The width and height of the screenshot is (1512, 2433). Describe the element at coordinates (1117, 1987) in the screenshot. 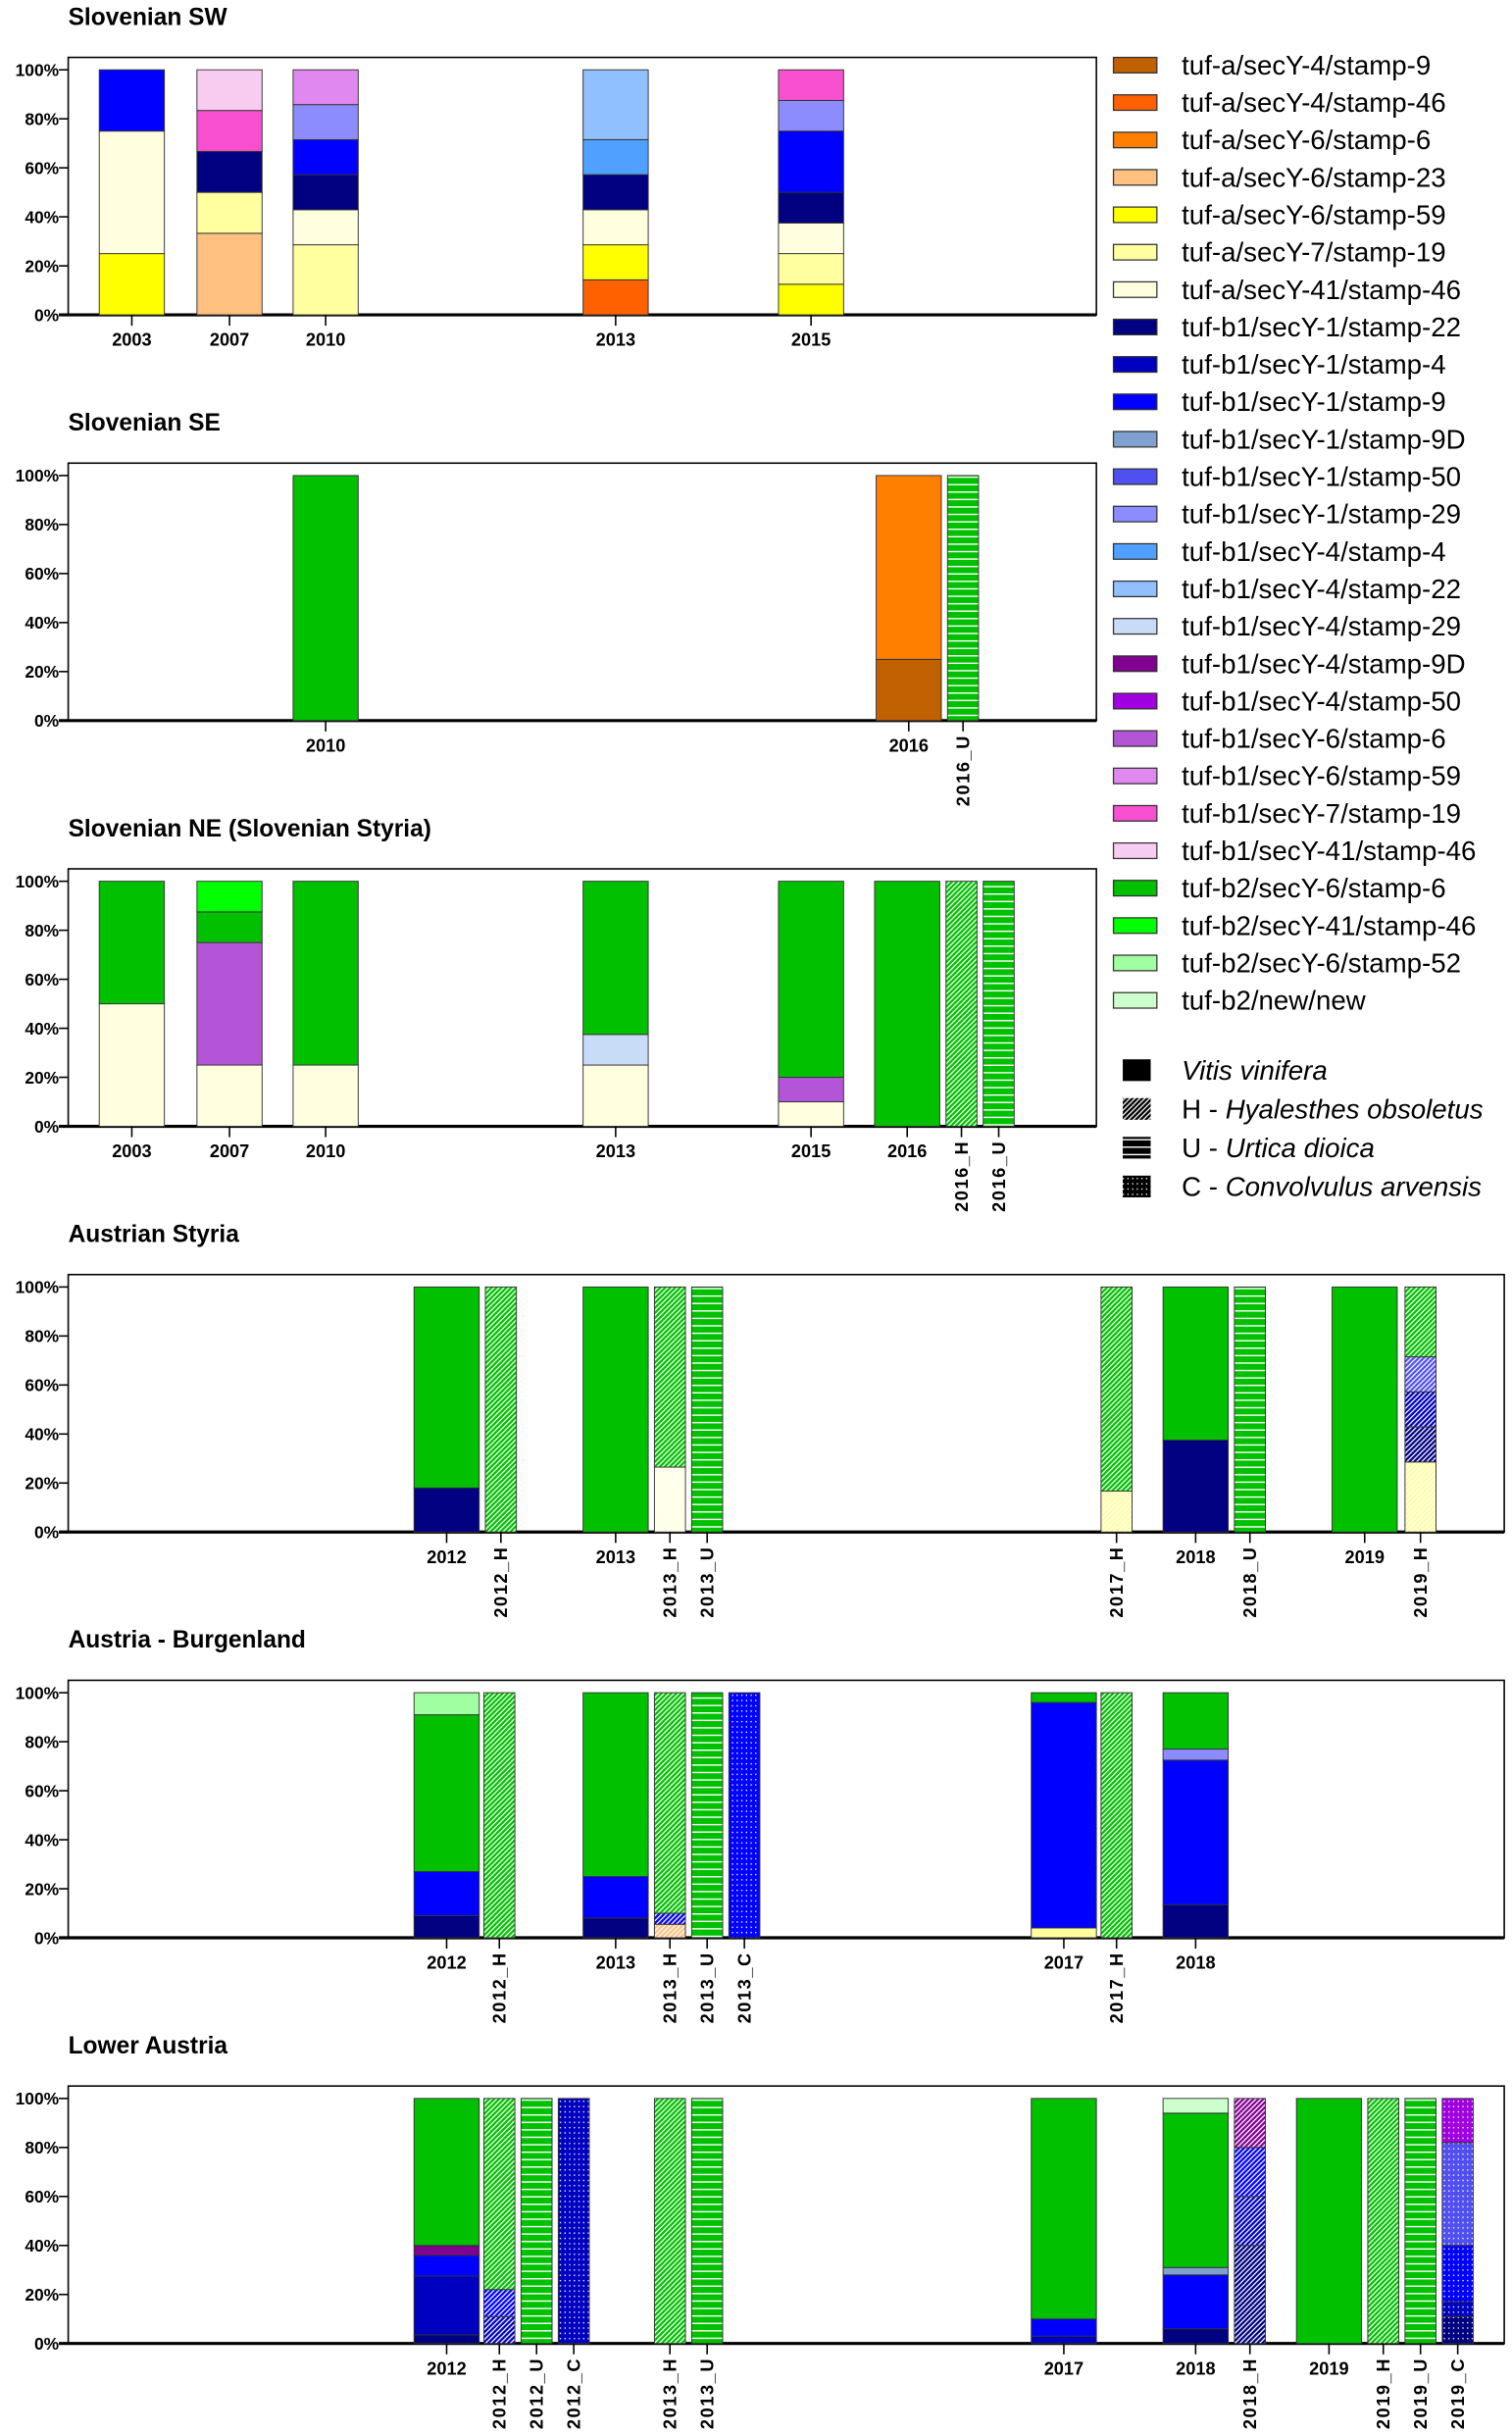

I see `x-tick-label: 2017_H` at that location.